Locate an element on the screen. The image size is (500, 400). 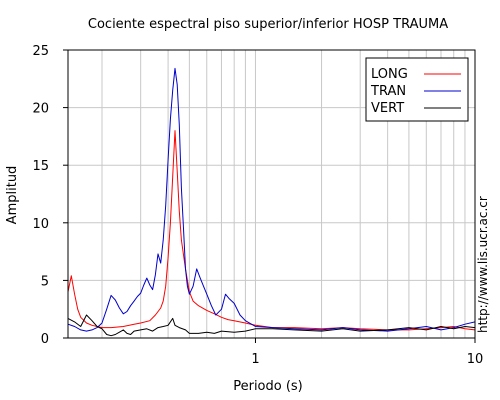
y-tick-label: 5 is located at coordinates (45, 281).